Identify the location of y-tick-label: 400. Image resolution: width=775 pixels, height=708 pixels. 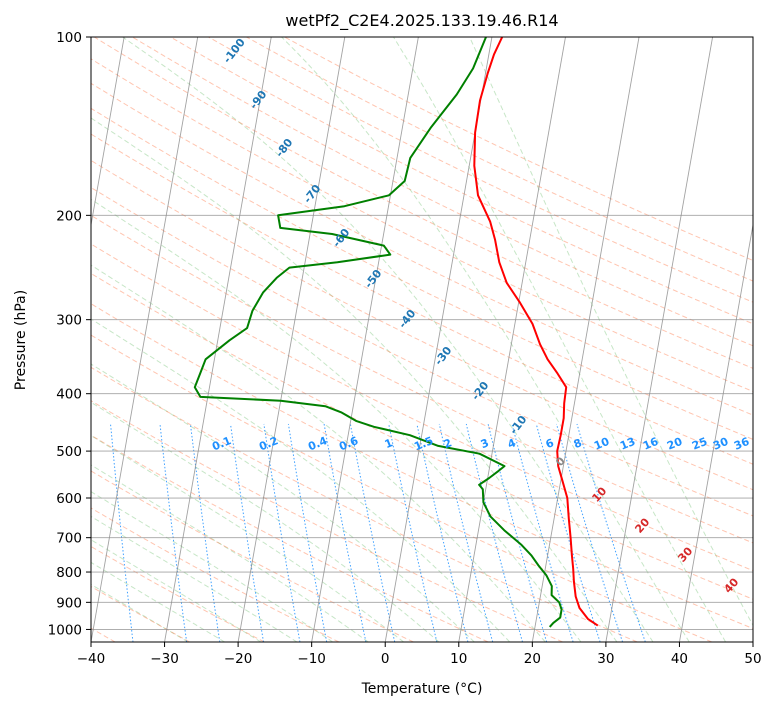
(69, 395).